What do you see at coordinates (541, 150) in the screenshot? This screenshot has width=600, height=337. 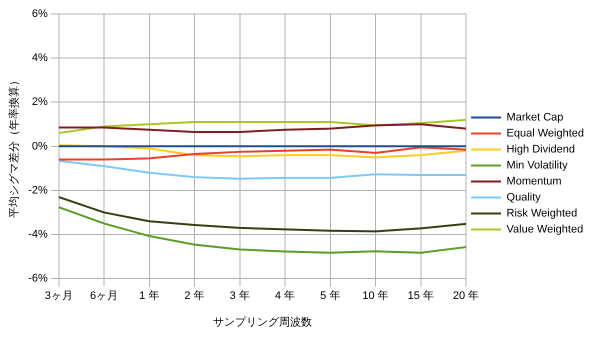 I see `legend-label: High Dividend` at bounding box center [541, 150].